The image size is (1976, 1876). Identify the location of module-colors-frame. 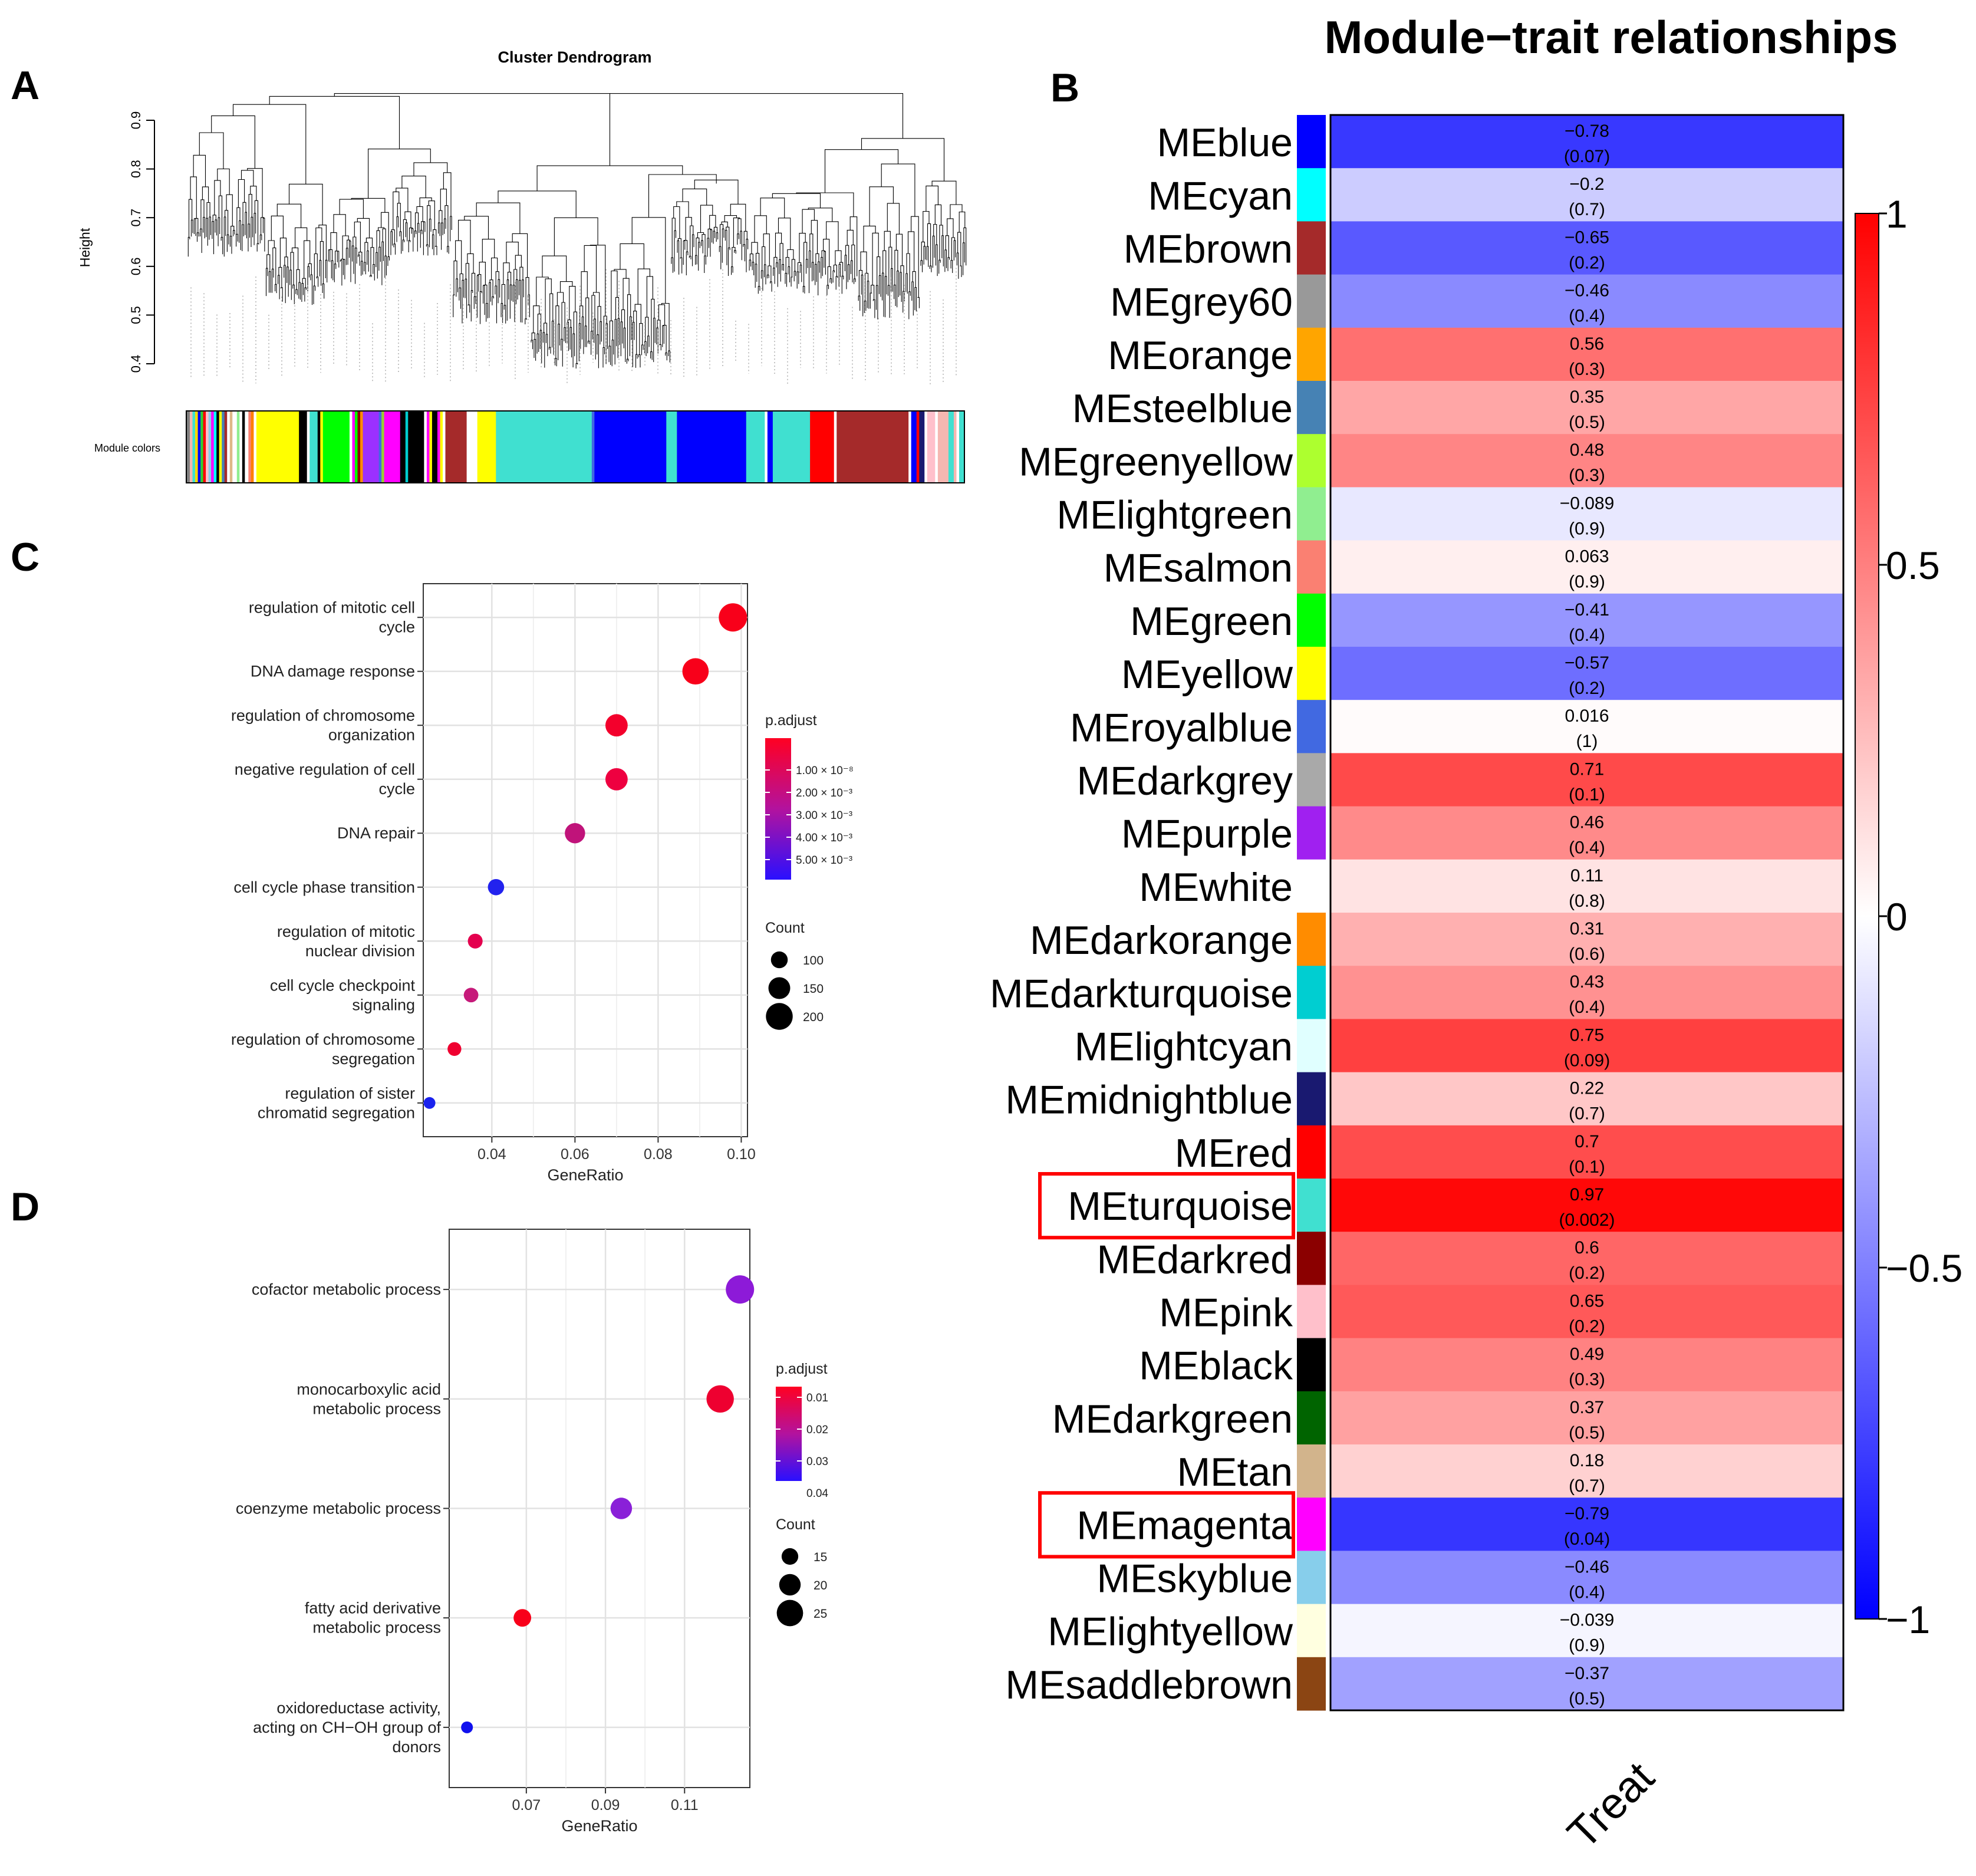
(575, 446).